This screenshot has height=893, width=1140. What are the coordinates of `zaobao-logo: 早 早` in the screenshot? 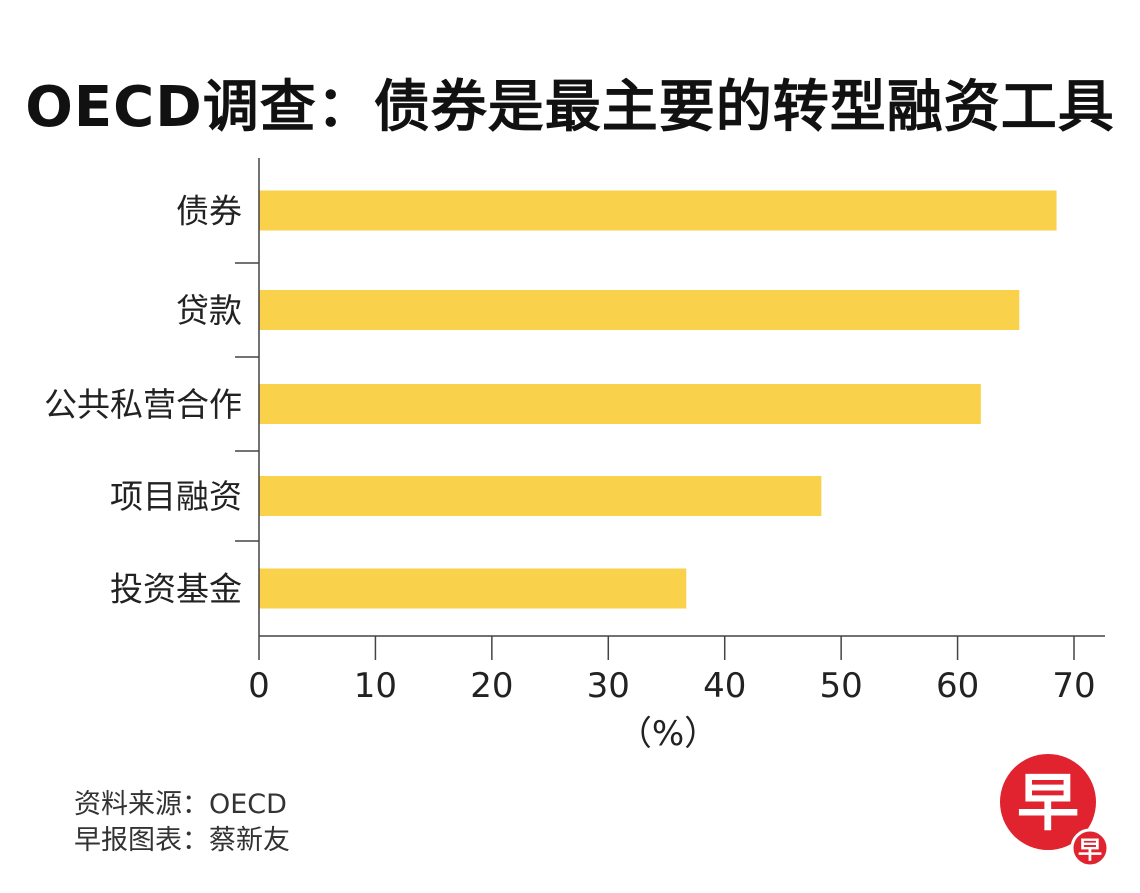 It's located at (1055, 811).